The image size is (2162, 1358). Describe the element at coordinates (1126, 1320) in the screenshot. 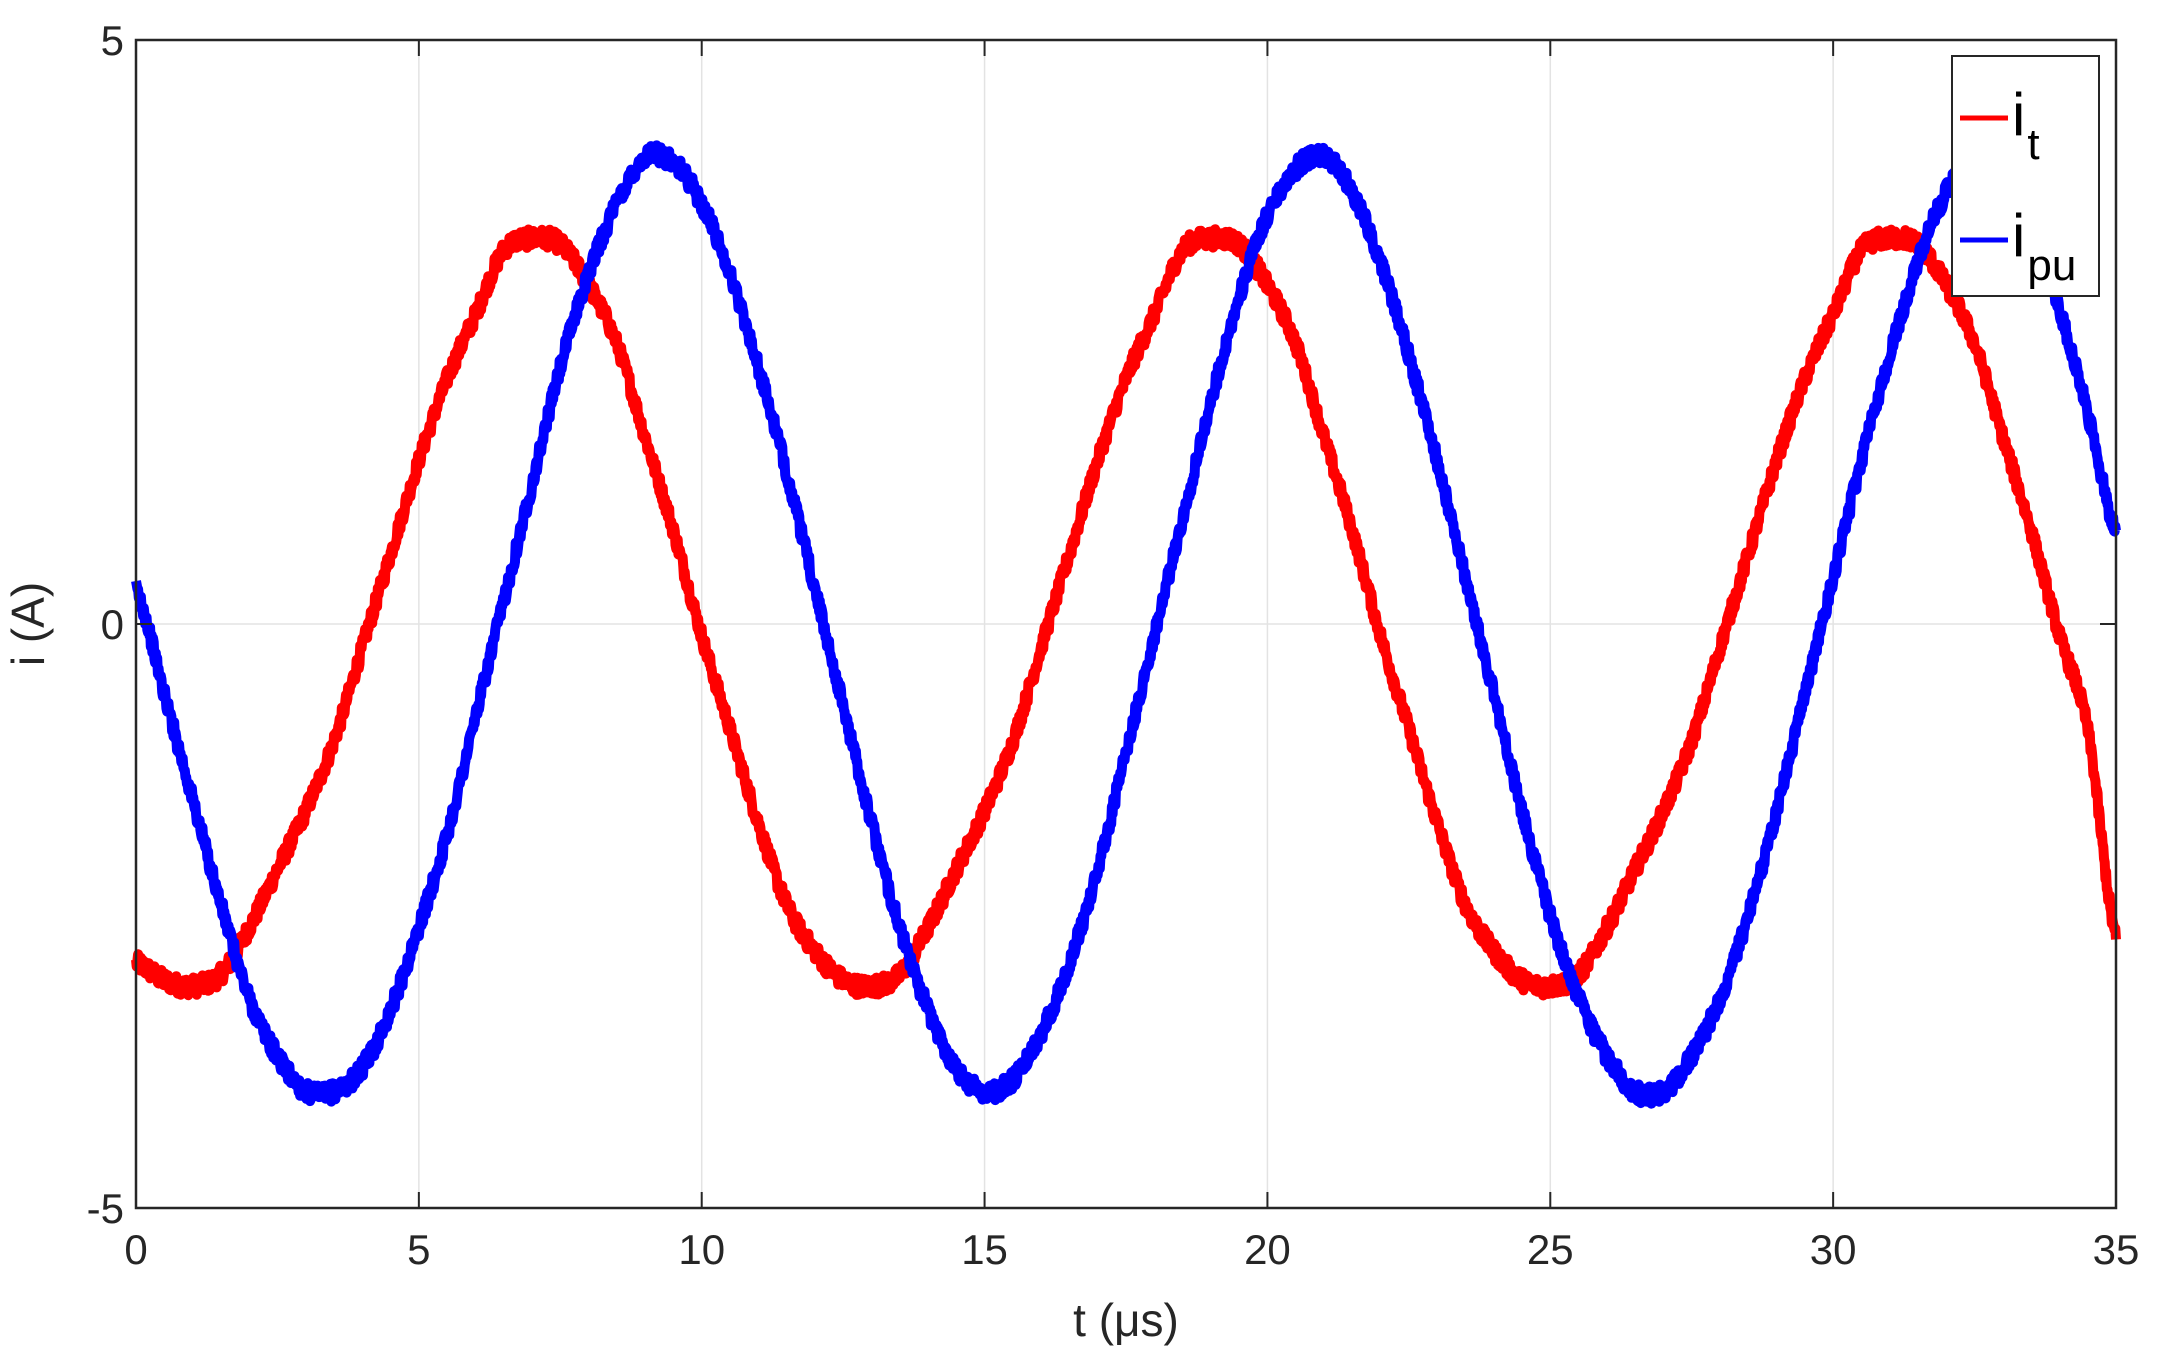

I see `x-axis-label: t (μs)` at that location.